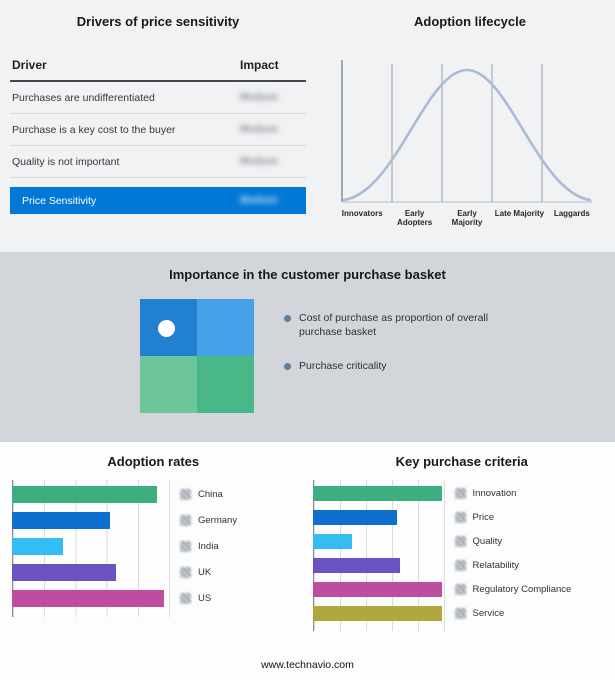 The width and height of the screenshot is (615, 680). I want to click on bar-label: Quality, so click(478, 541).